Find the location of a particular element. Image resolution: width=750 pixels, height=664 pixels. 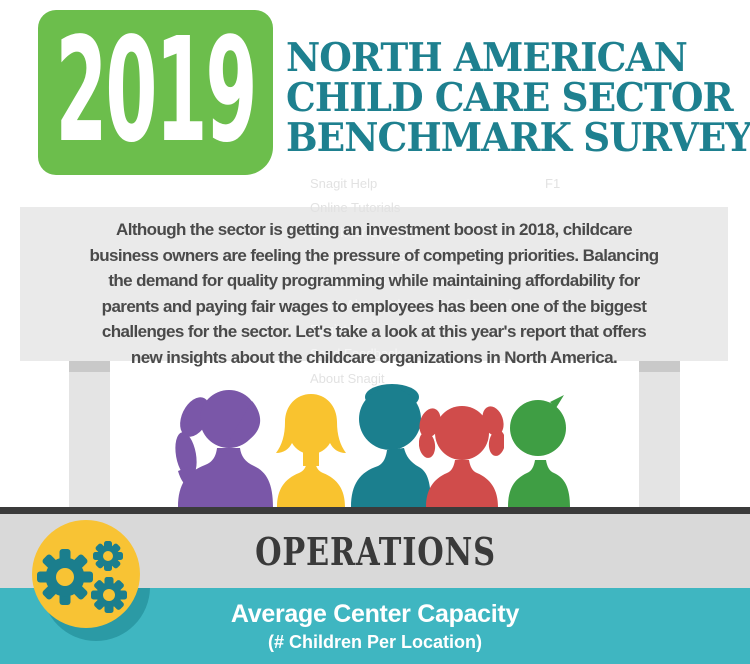

title-line-2: CHILD CARE SECTOR is located at coordinates (510, 98).